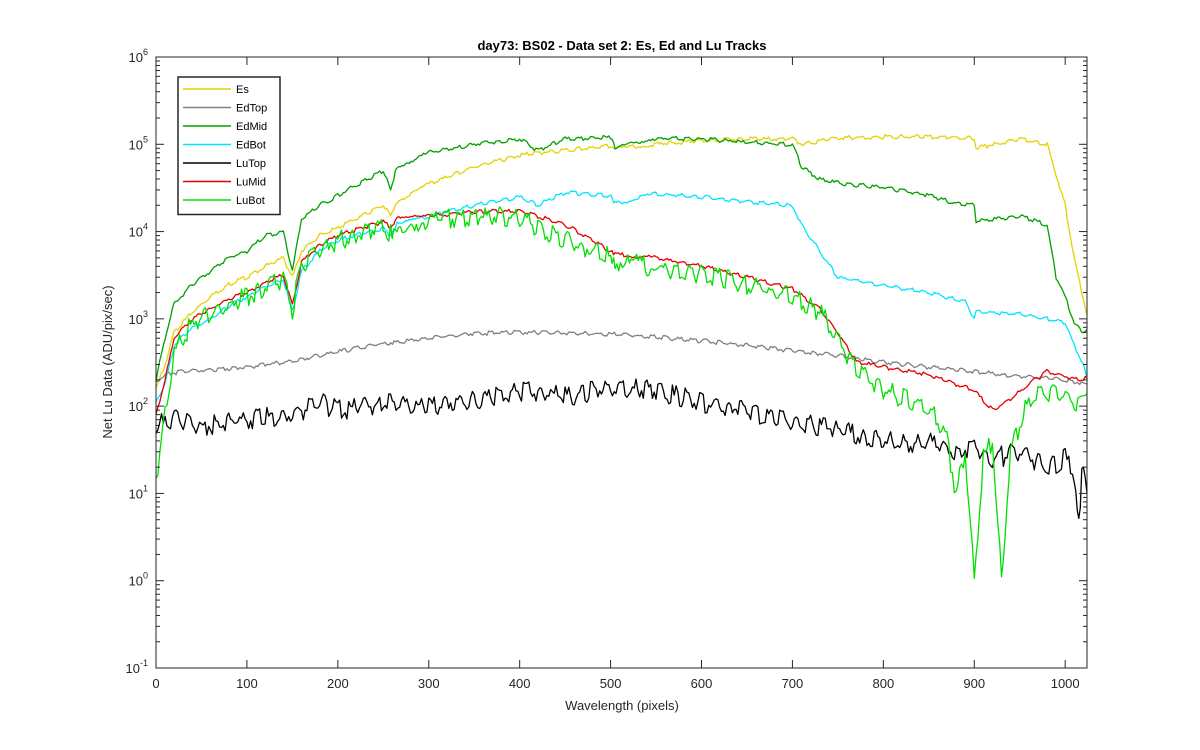 The image size is (1200, 750). What do you see at coordinates (251, 109) in the screenshot?
I see `legend-label-edtop: EdTop` at bounding box center [251, 109].